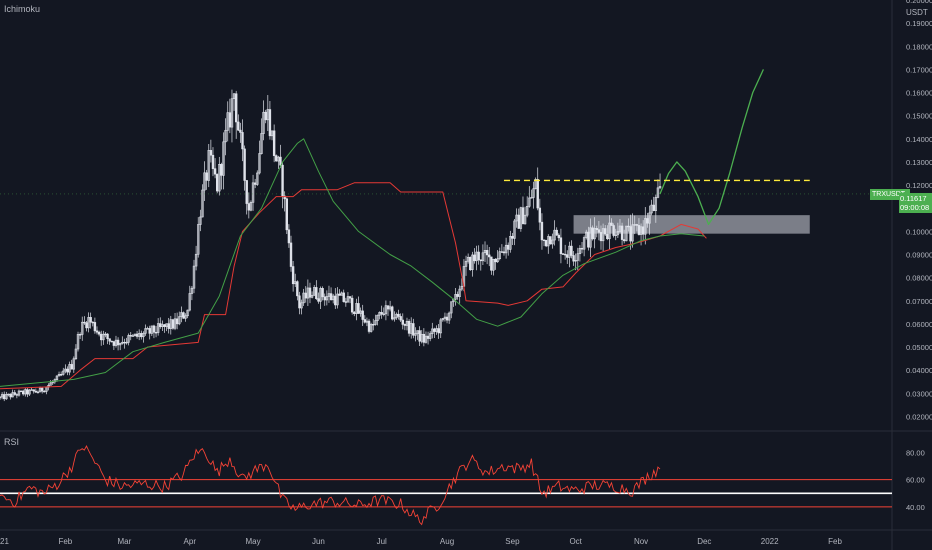 Image resolution: width=932 pixels, height=550 pixels. Describe the element at coordinates (919, 416) in the screenshot. I see `price-tick-label: 0.02000` at that location.